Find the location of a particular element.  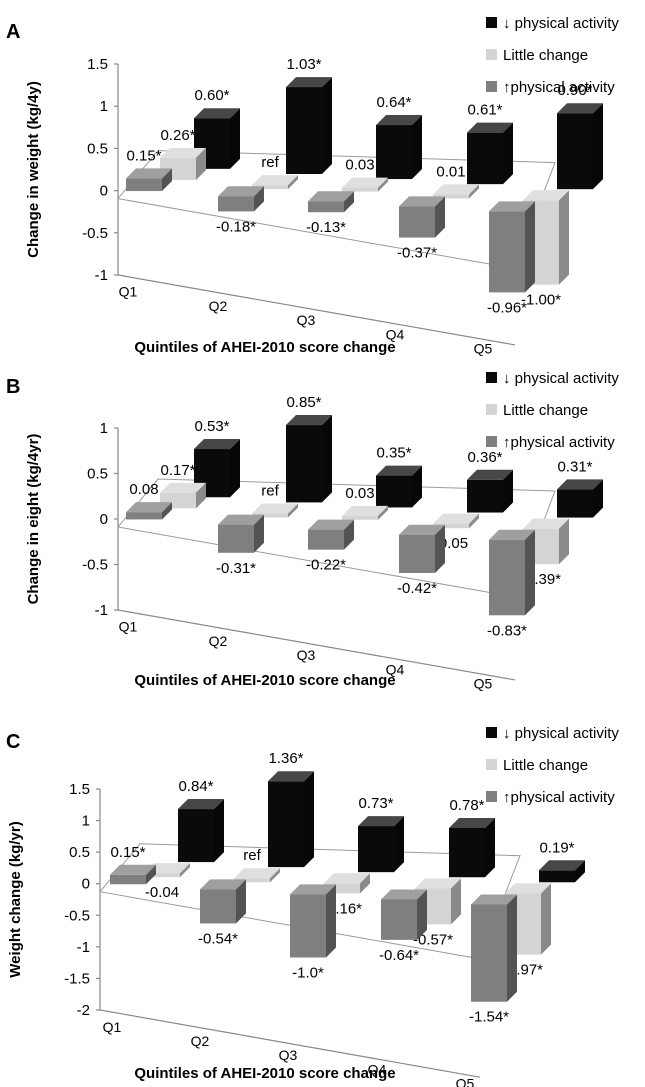

bar-b-s2-q1 is located at coordinates (183, 495).